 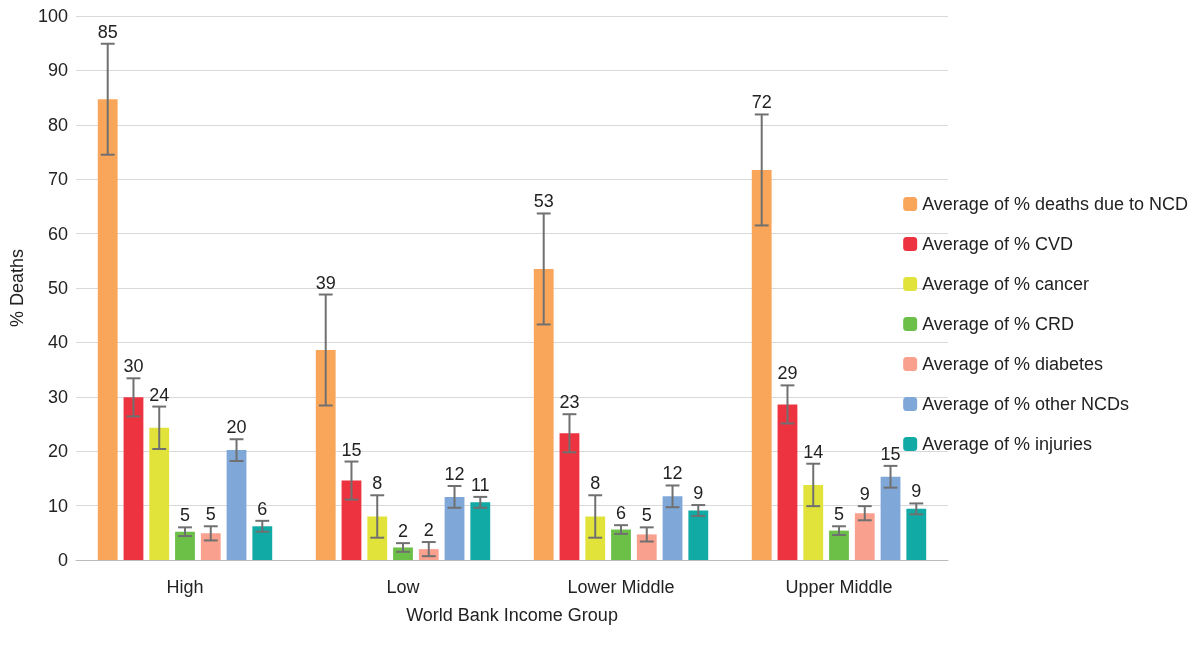 I want to click on data-label: 29, so click(x=787, y=373).